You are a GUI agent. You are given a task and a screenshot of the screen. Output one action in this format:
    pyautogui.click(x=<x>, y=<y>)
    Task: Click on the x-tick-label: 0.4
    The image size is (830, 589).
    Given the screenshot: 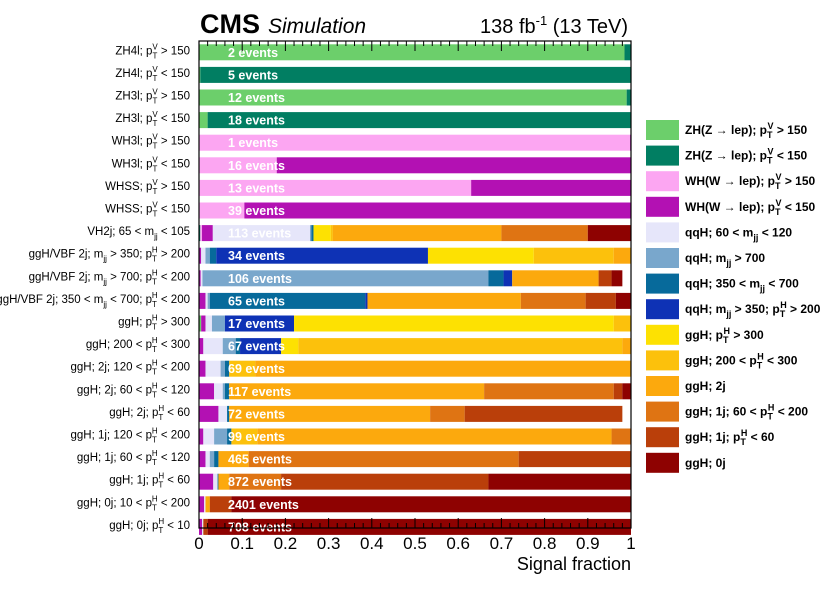 What is the action you would take?
    pyautogui.click(x=372, y=543)
    